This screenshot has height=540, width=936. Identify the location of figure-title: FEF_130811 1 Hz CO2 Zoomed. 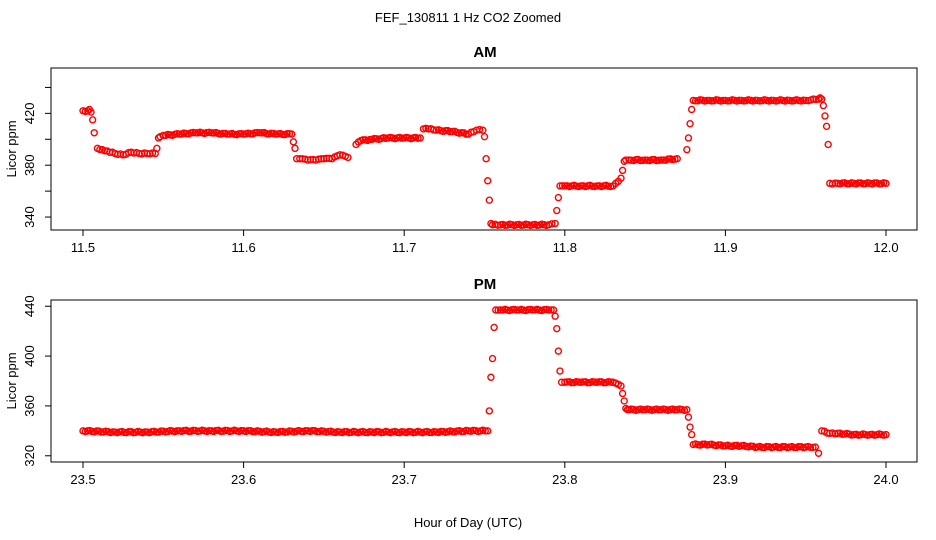
(468, 17).